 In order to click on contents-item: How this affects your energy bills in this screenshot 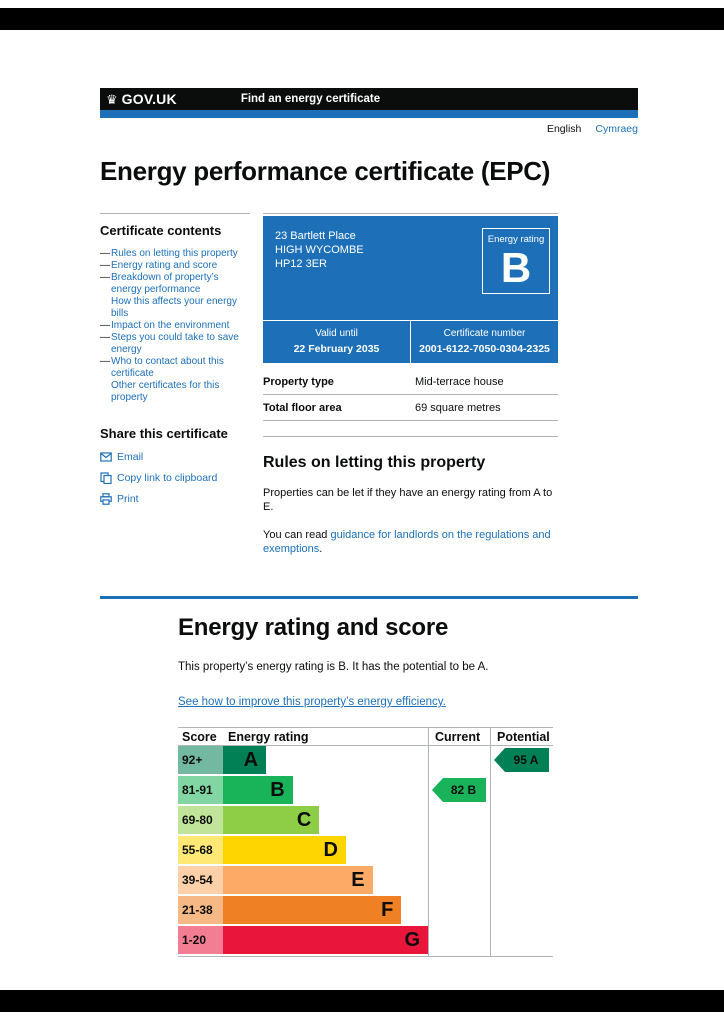, I will do `click(175, 308)`.